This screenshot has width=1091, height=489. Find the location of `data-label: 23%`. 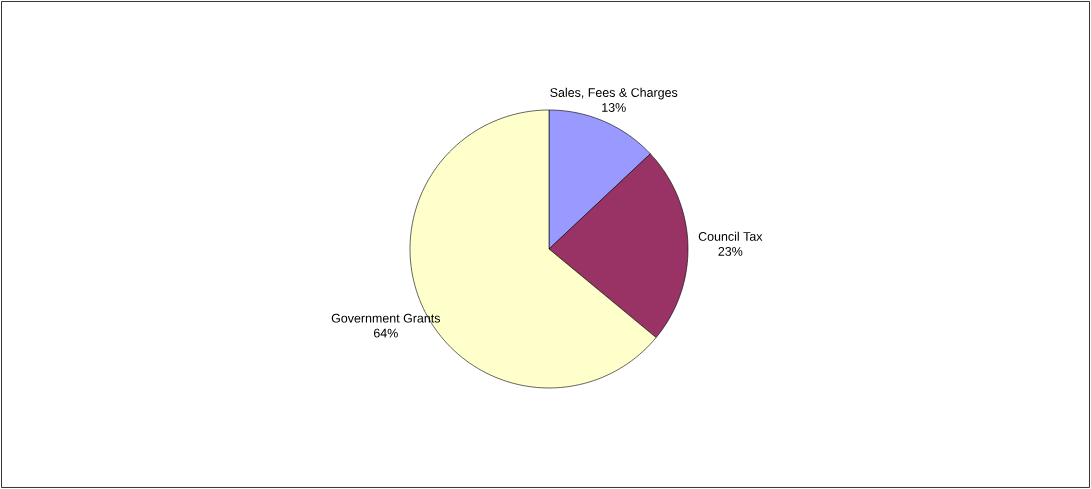

data-label: 23% is located at coordinates (730, 251).